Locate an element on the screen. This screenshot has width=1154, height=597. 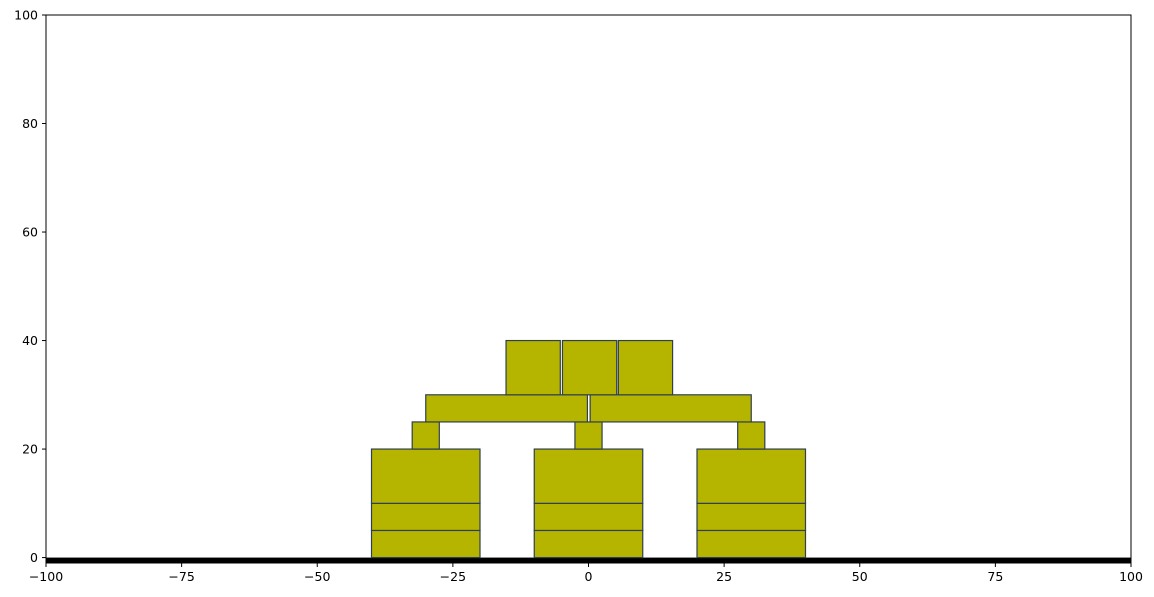
y-tick-label: 100 is located at coordinates (26, 15).